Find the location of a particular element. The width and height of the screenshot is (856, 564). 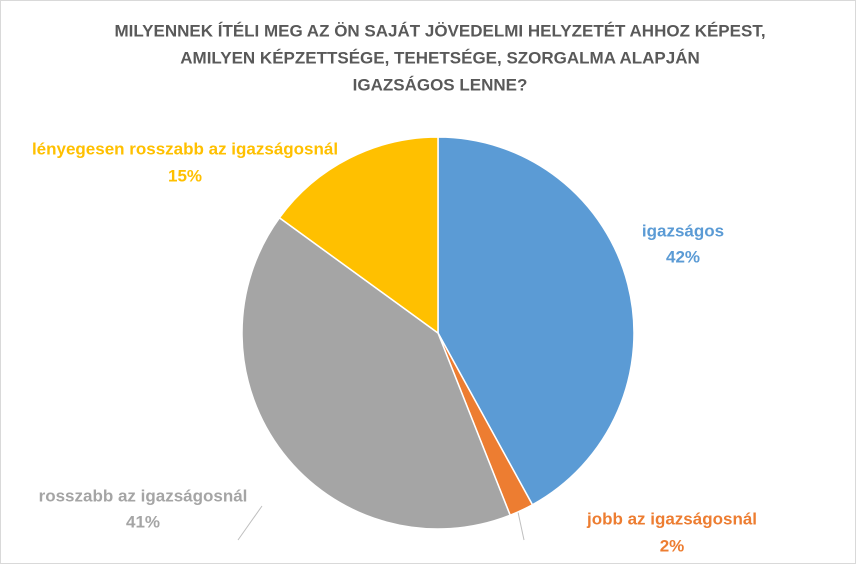

pie-slice is located at coordinates (358, 235).